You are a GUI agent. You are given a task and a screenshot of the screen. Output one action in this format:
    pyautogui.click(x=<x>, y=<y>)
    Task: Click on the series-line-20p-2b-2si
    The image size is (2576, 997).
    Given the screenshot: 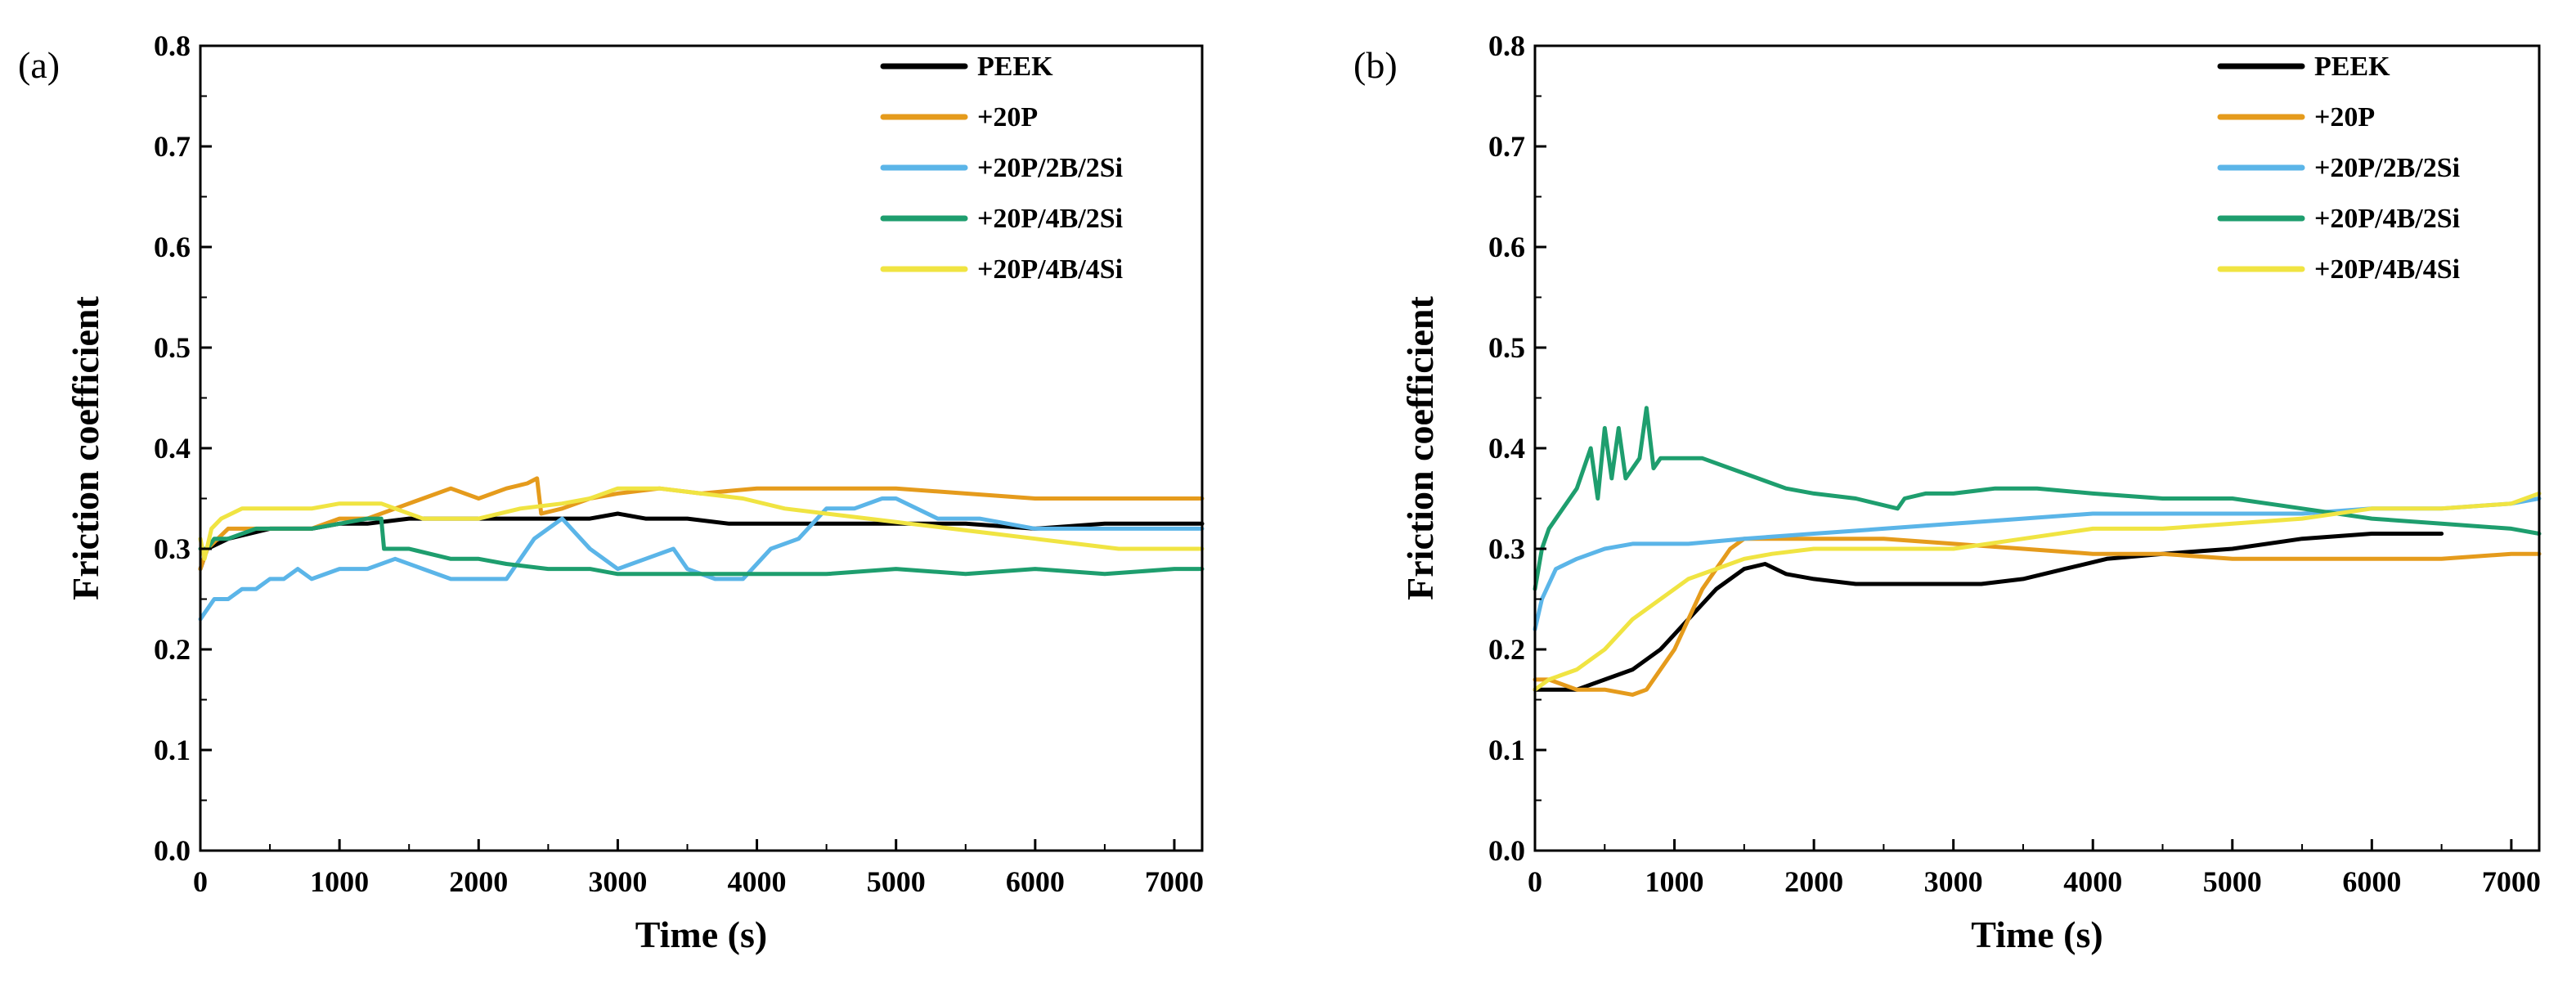 What is the action you would take?
    pyautogui.click(x=701, y=559)
    